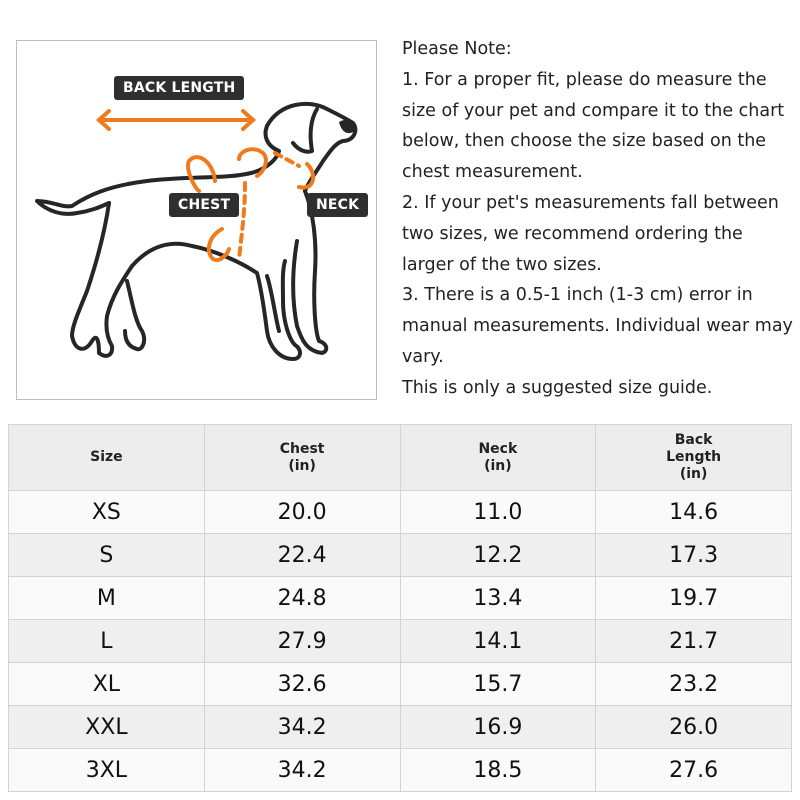  What do you see at coordinates (106, 598) in the screenshot?
I see `size-cell: M` at bounding box center [106, 598].